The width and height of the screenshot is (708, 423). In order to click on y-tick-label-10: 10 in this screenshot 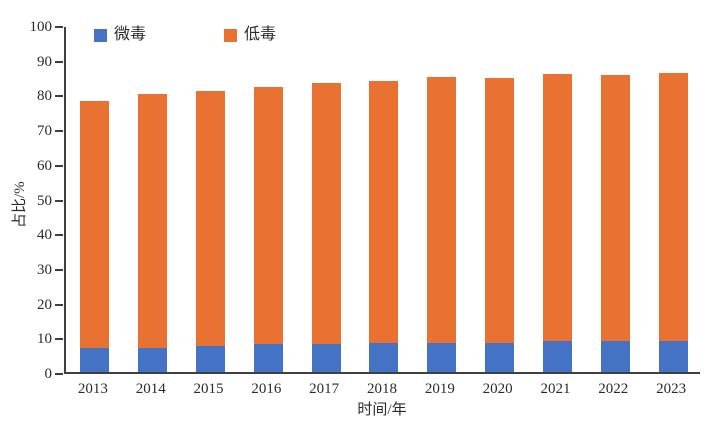, I will do `click(44, 339)`.